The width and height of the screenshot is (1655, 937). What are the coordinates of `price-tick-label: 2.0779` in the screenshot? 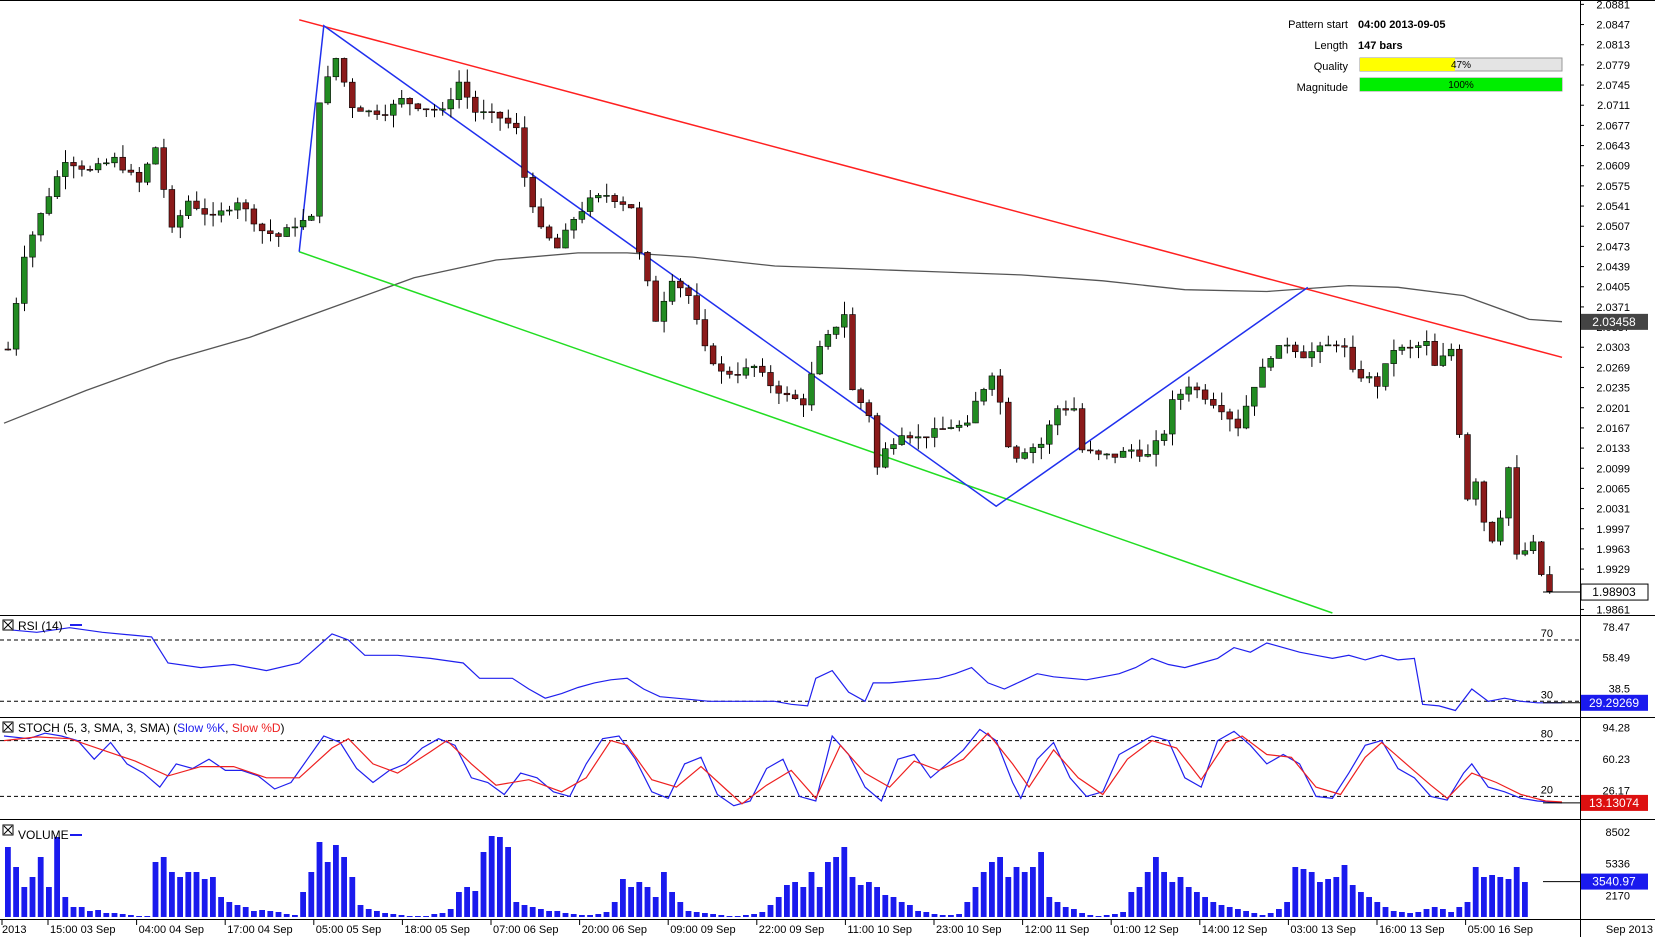 It's located at (1613, 66).